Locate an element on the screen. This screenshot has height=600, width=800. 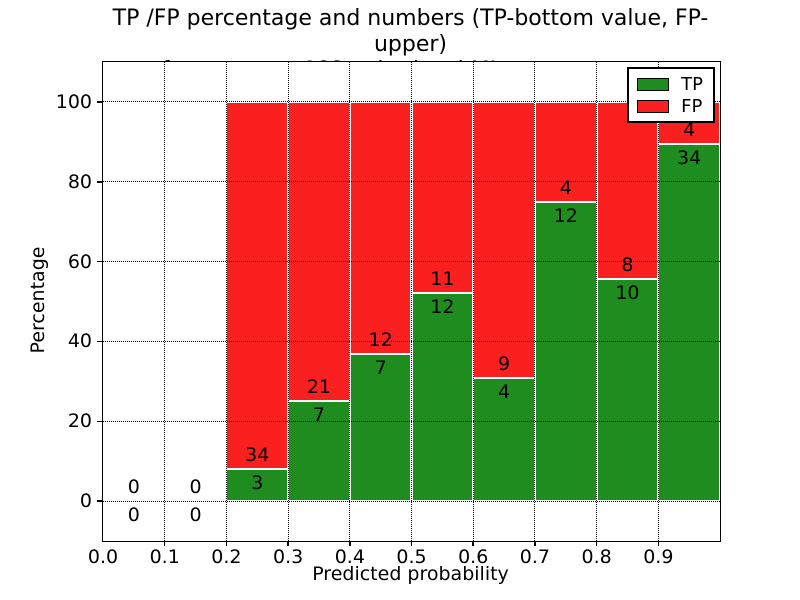
tp-count-label: 34 is located at coordinates (689, 157).